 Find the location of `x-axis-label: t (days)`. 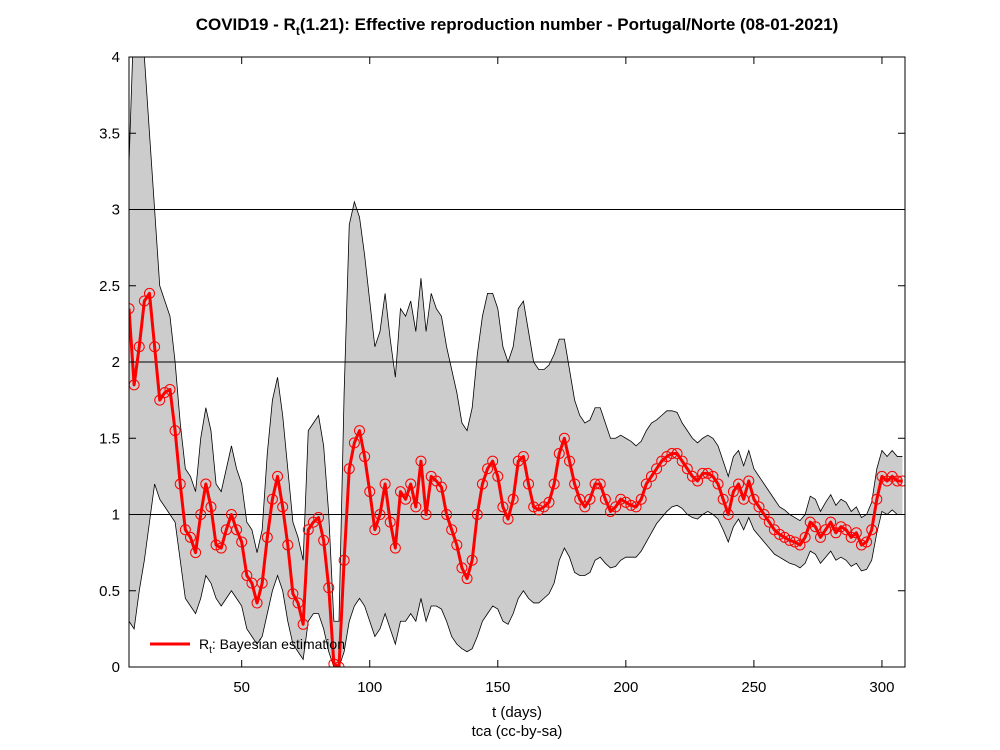

x-axis-label: t (days) is located at coordinates (517, 712).